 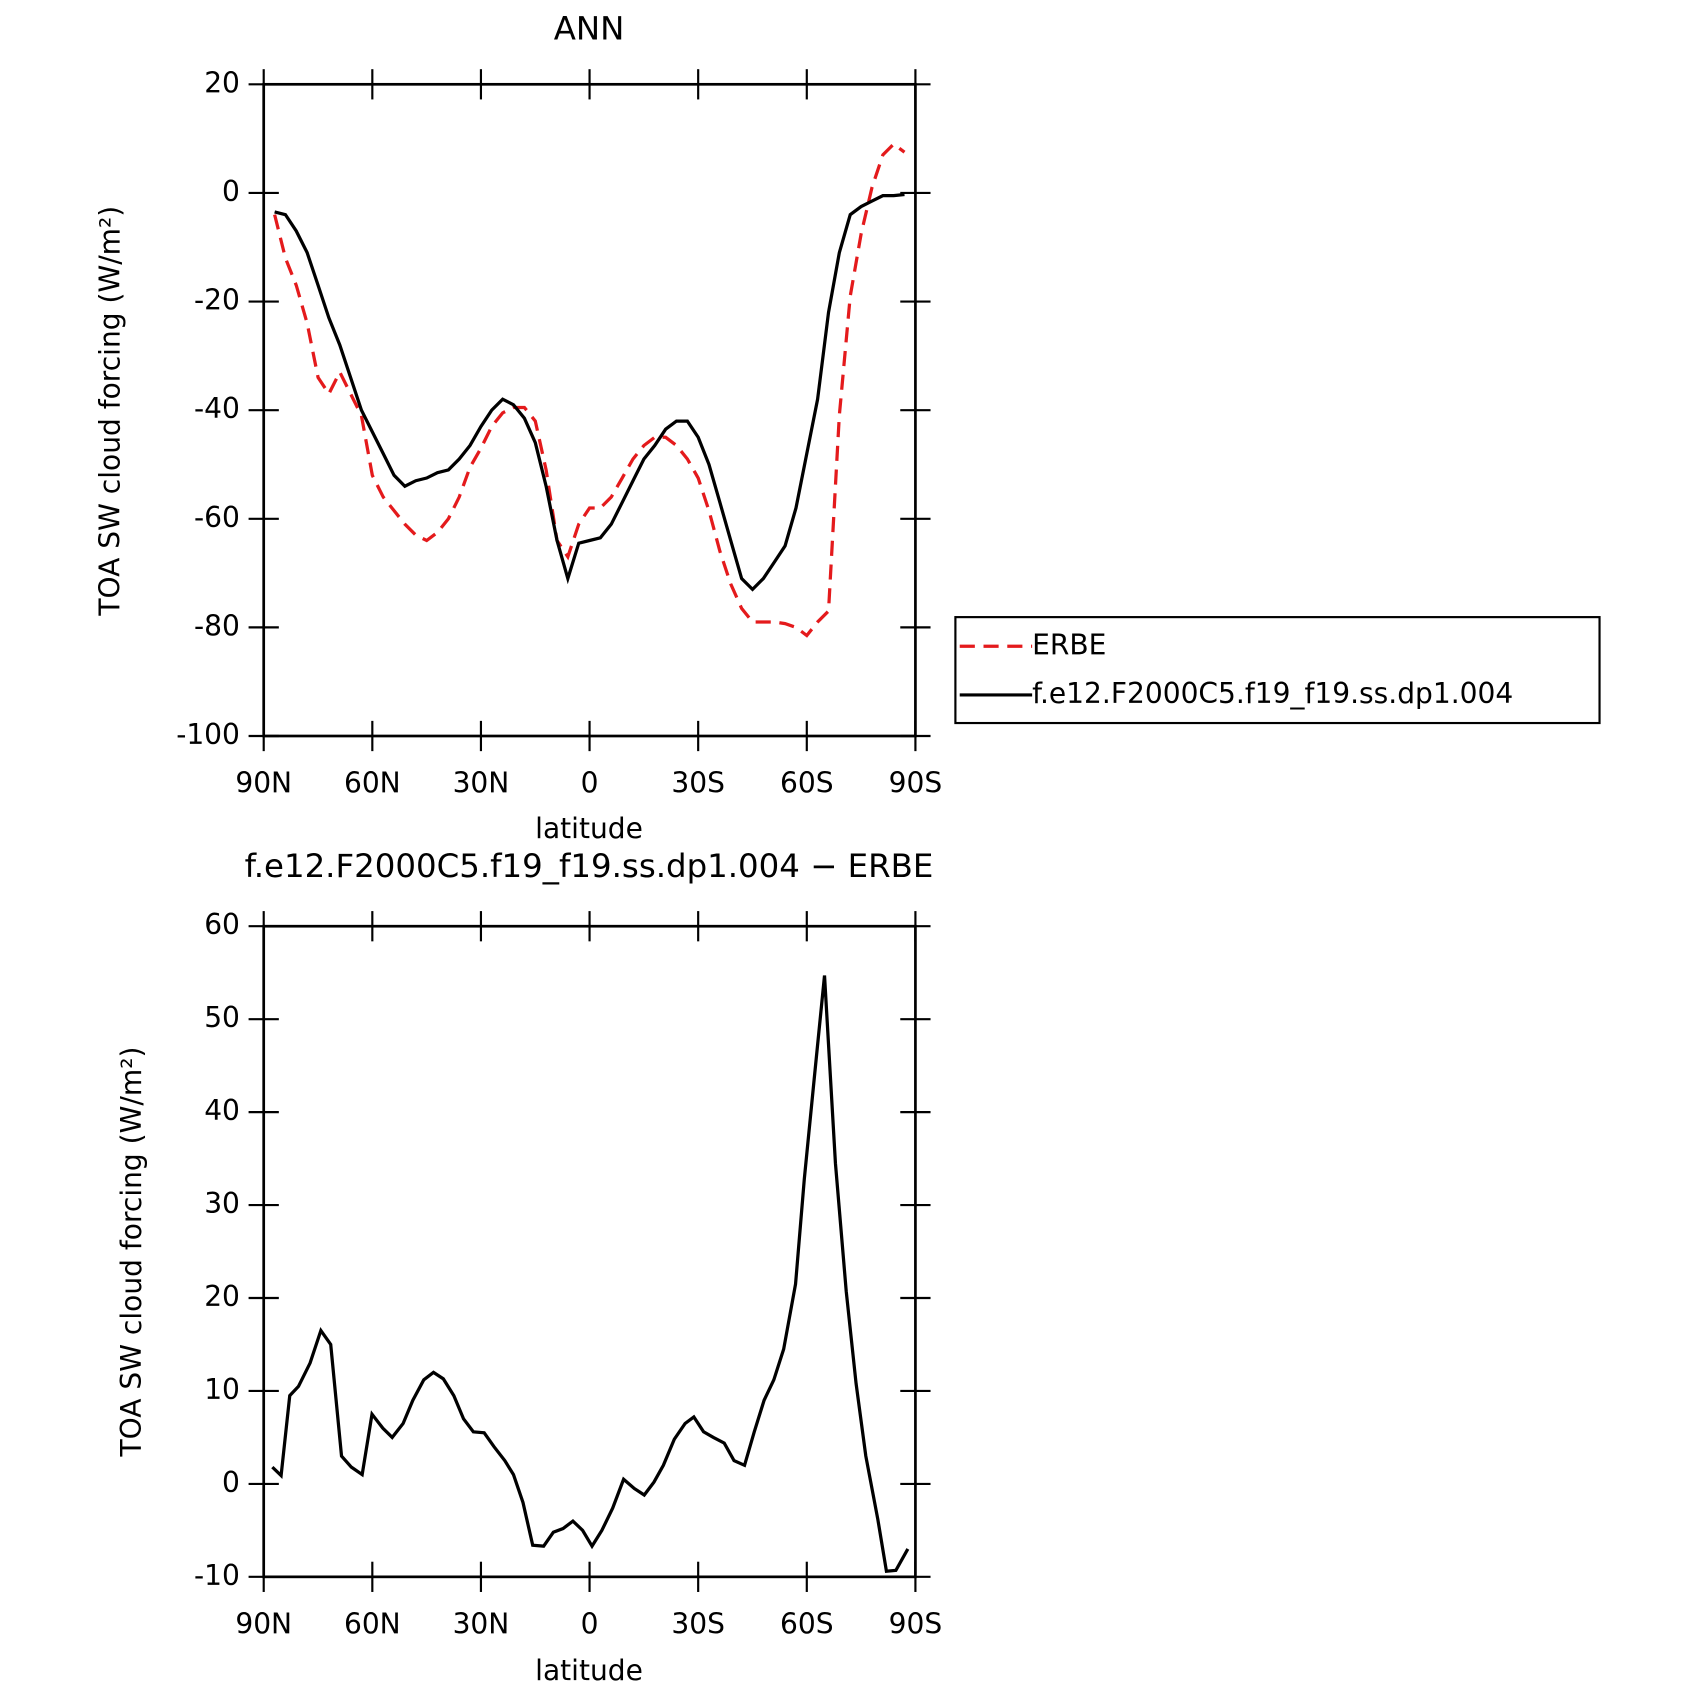 I want to click on y-tick-label: 60, so click(x=222, y=924).